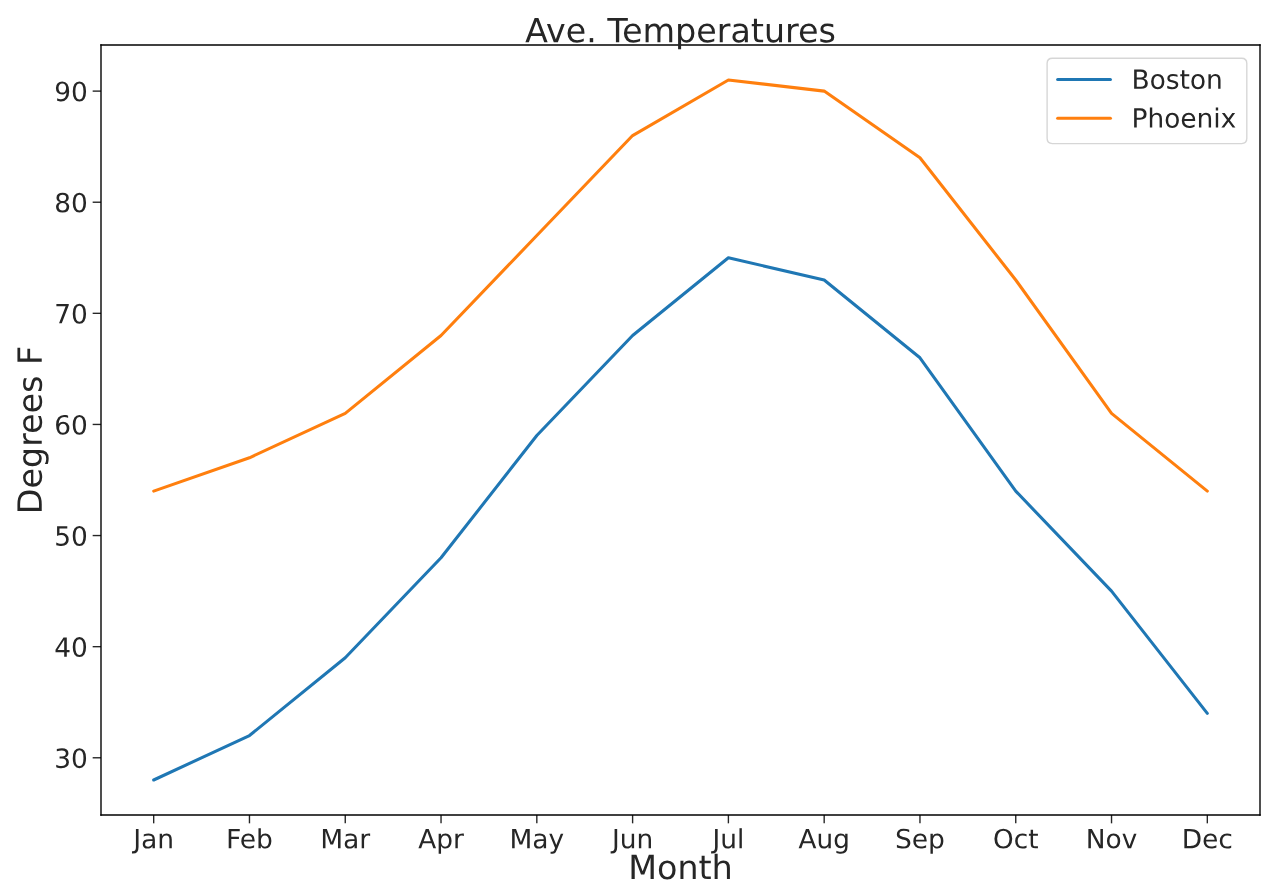  What do you see at coordinates (538, 841) in the screenshot?
I see `x-tick-label: May` at bounding box center [538, 841].